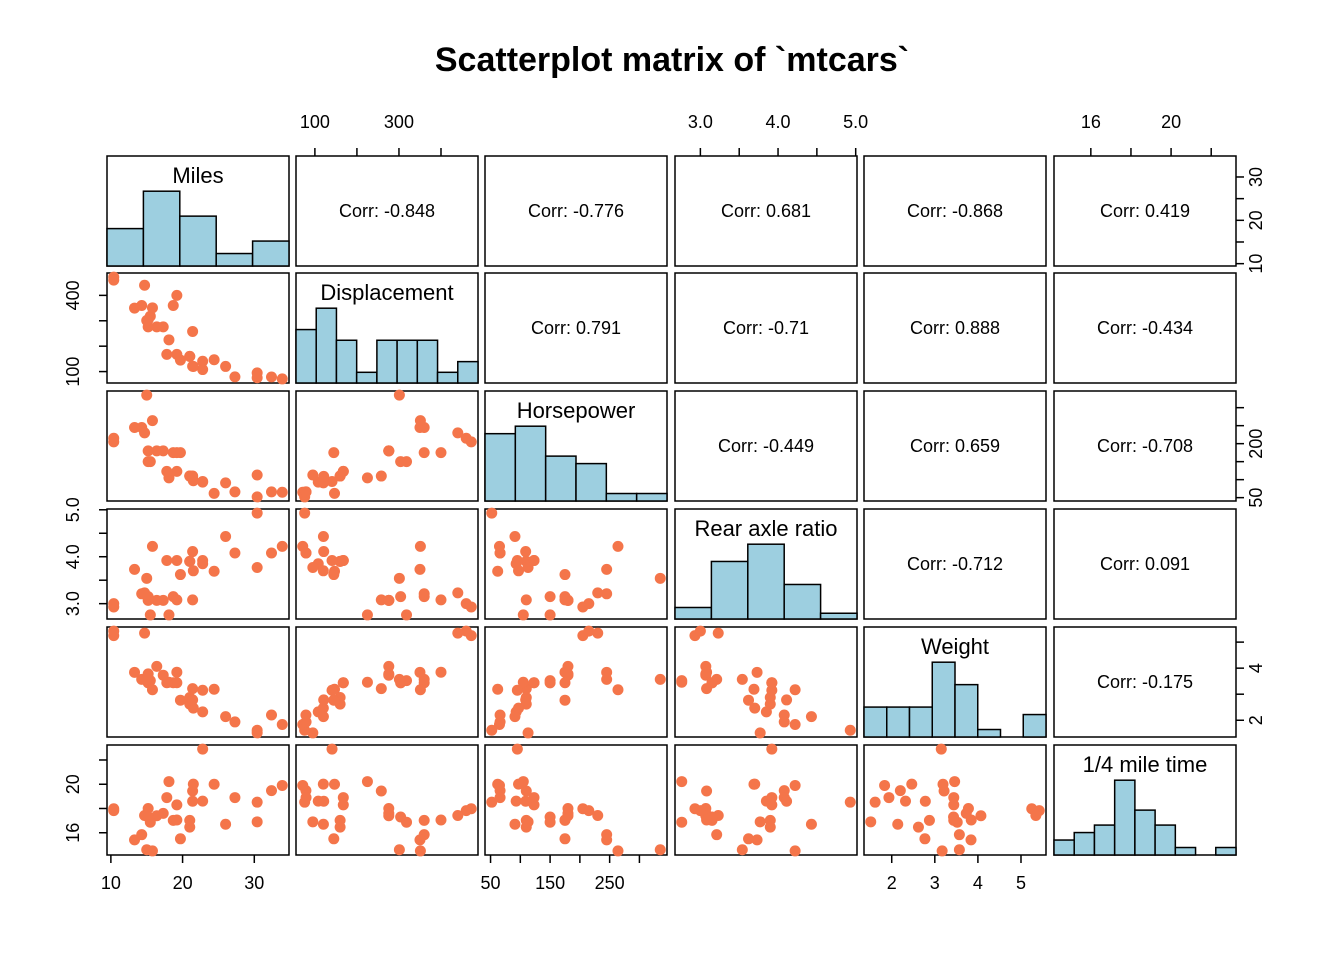 This screenshot has width=1344, height=960. Describe the element at coordinates (1256, 177) in the screenshot. I see `right-tick-label-mpg-4: 30` at that location.